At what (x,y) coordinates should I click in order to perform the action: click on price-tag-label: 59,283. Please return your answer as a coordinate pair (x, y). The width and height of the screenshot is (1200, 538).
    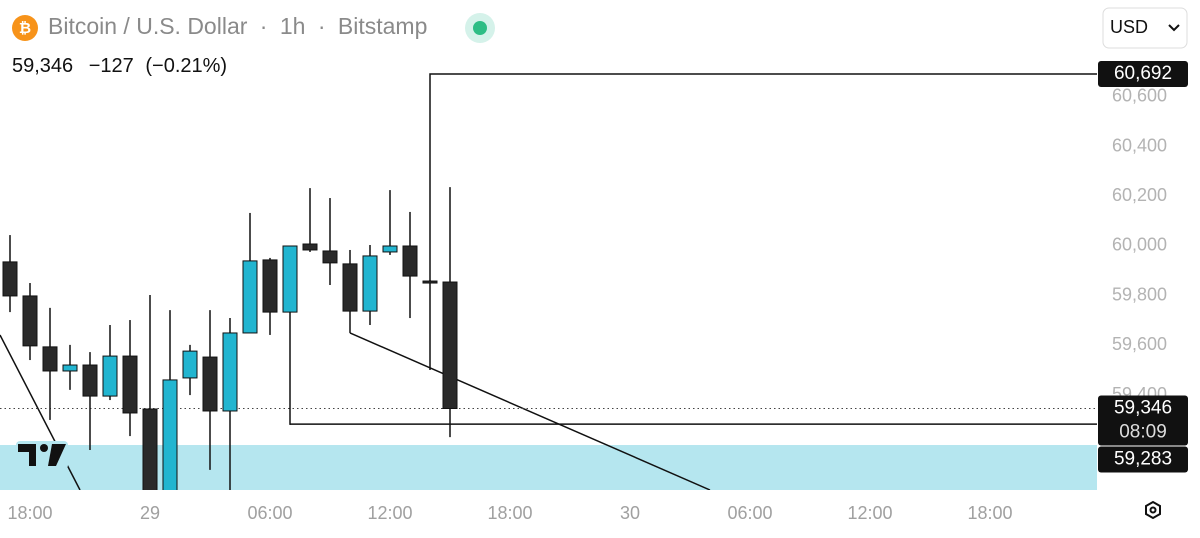
    Looking at the image, I should click on (1143, 459).